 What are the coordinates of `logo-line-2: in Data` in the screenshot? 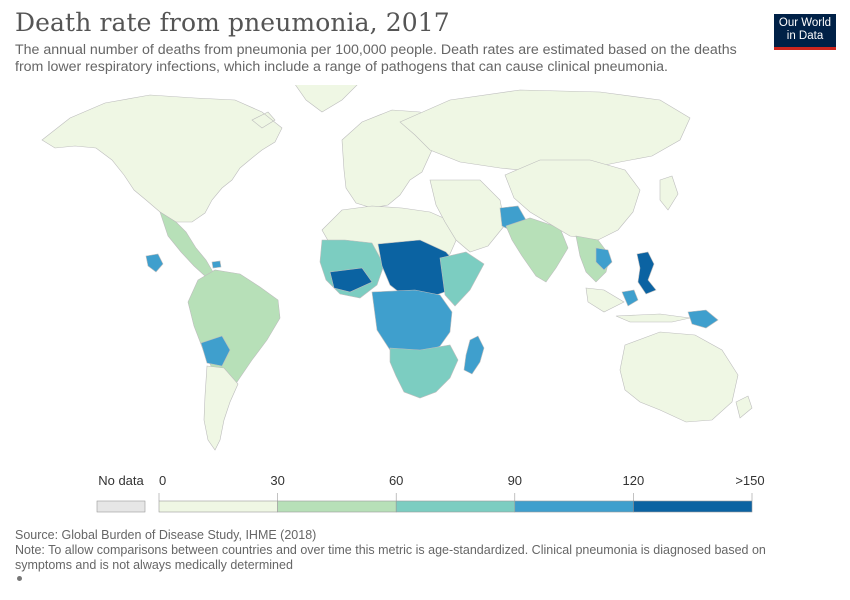 It's located at (805, 36).